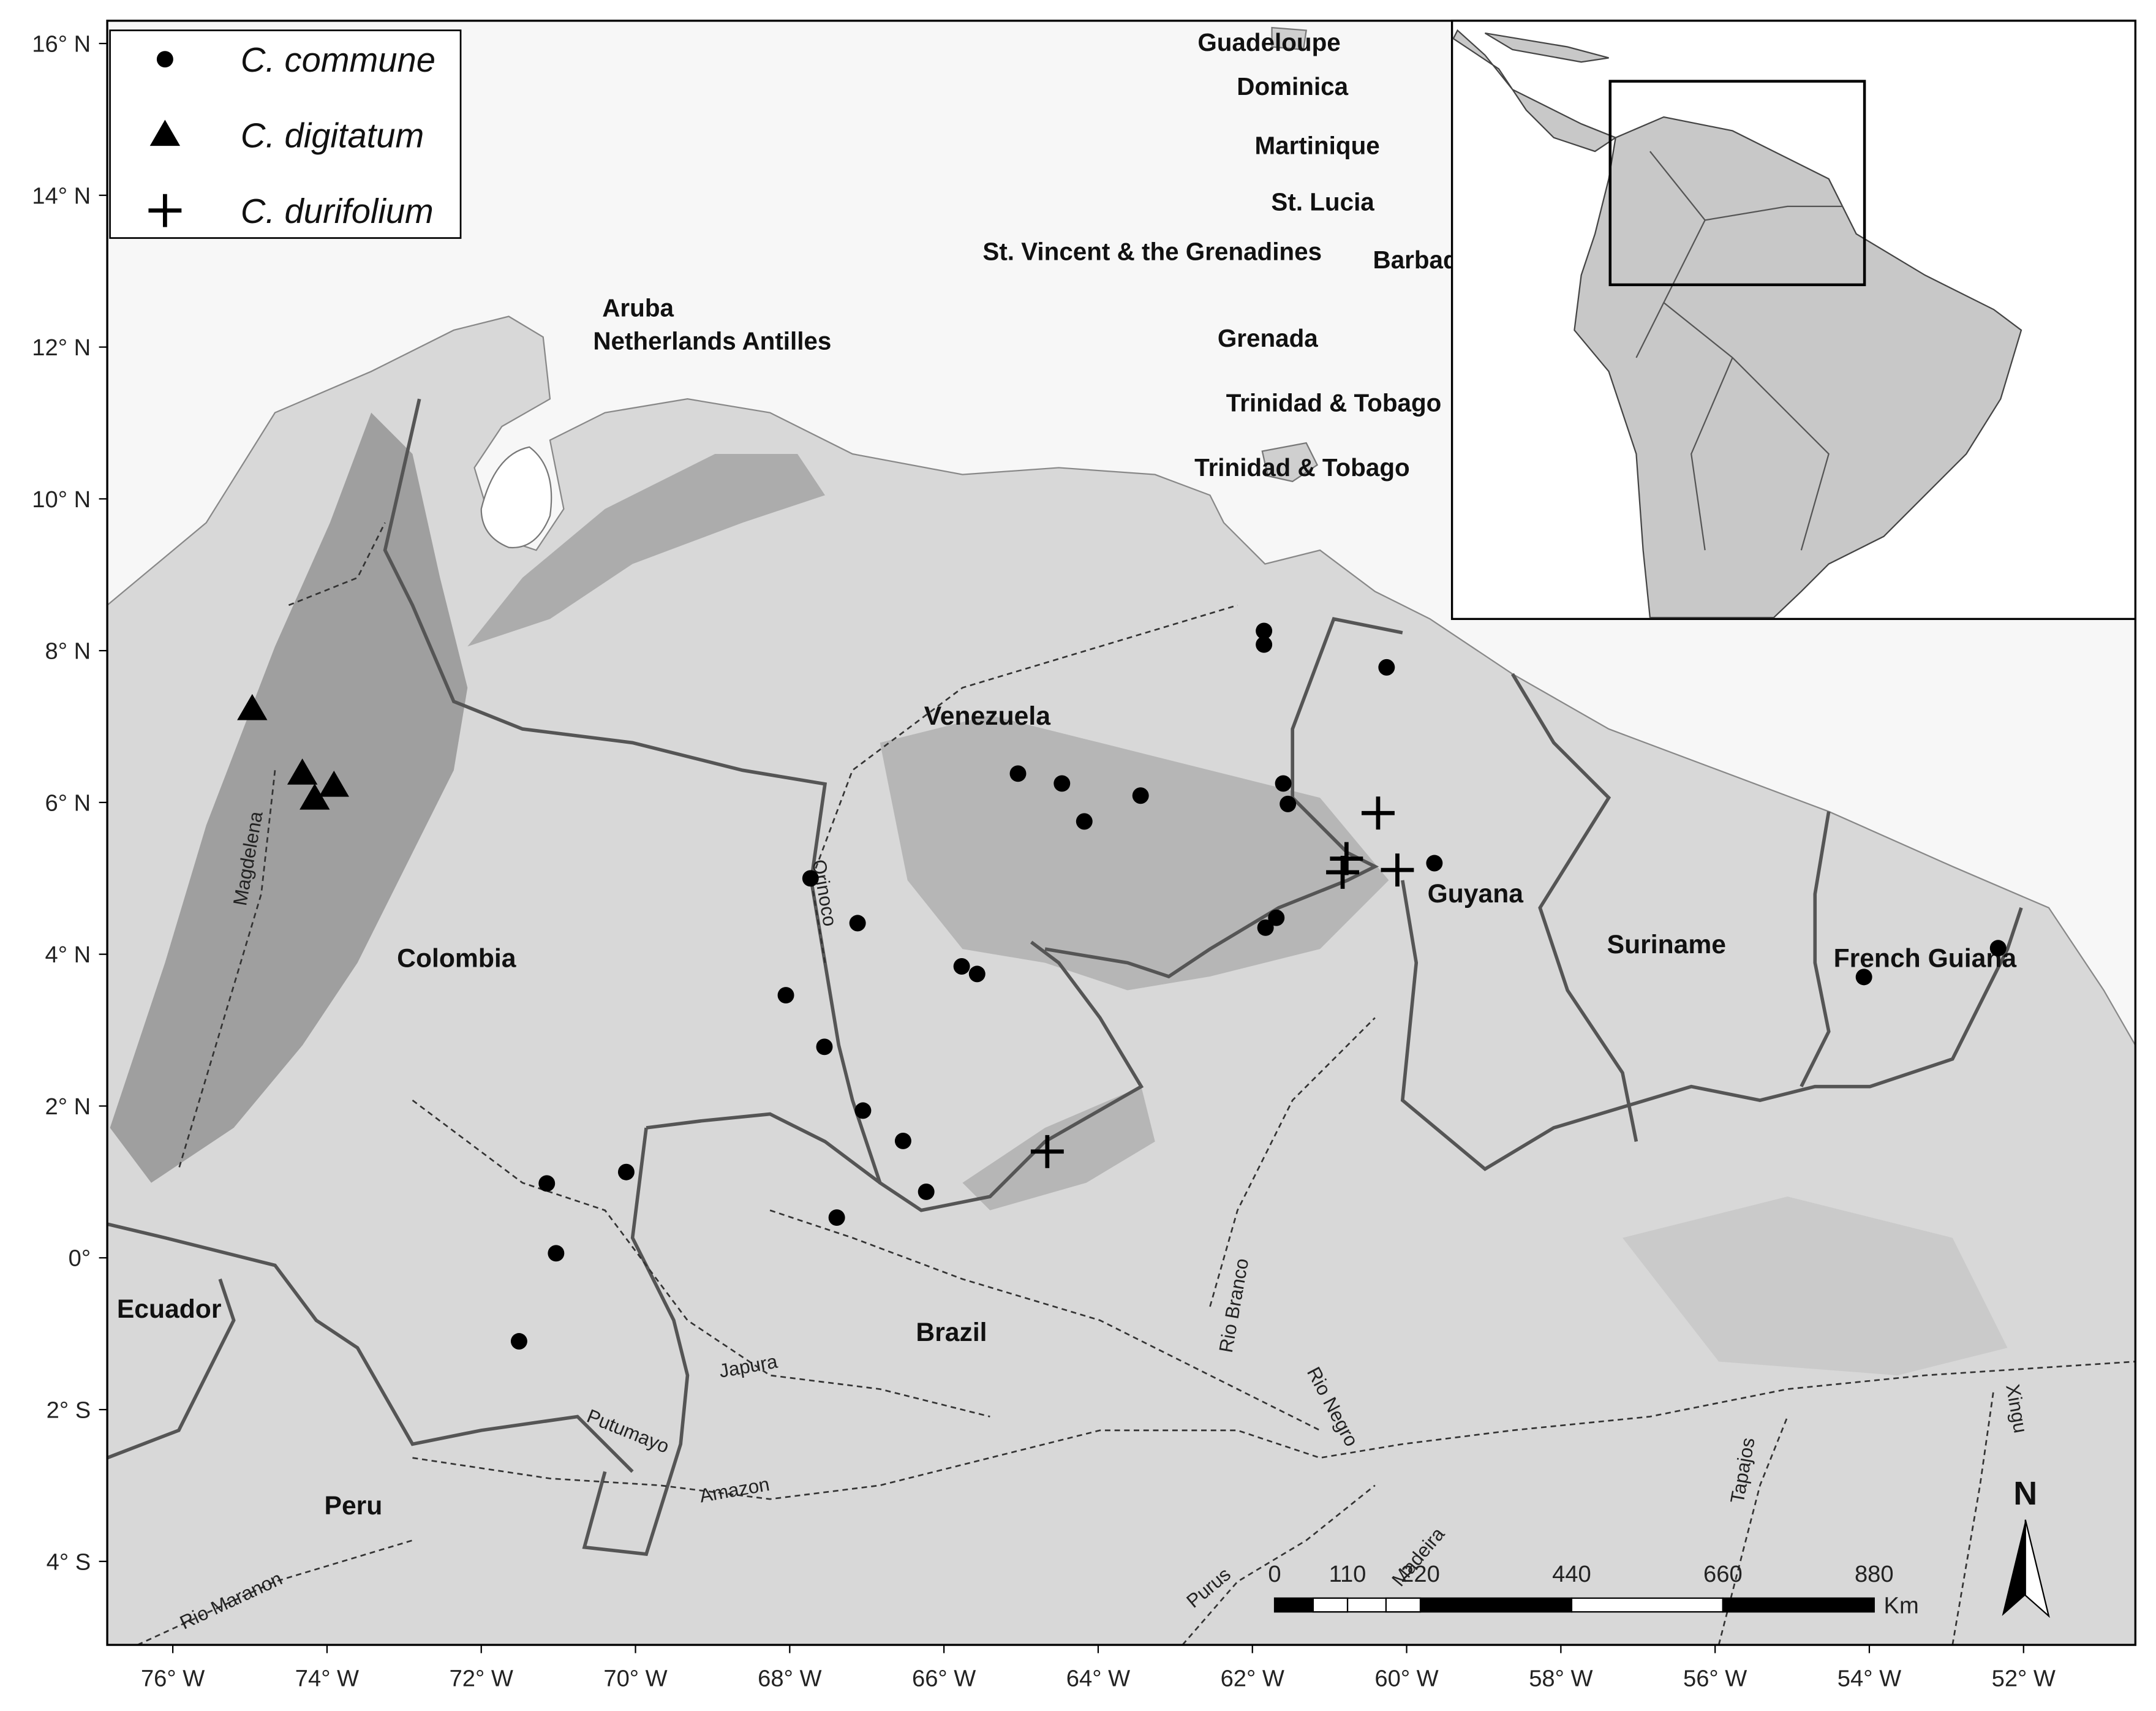  I want to click on north-label: N, so click(2025, 1494).